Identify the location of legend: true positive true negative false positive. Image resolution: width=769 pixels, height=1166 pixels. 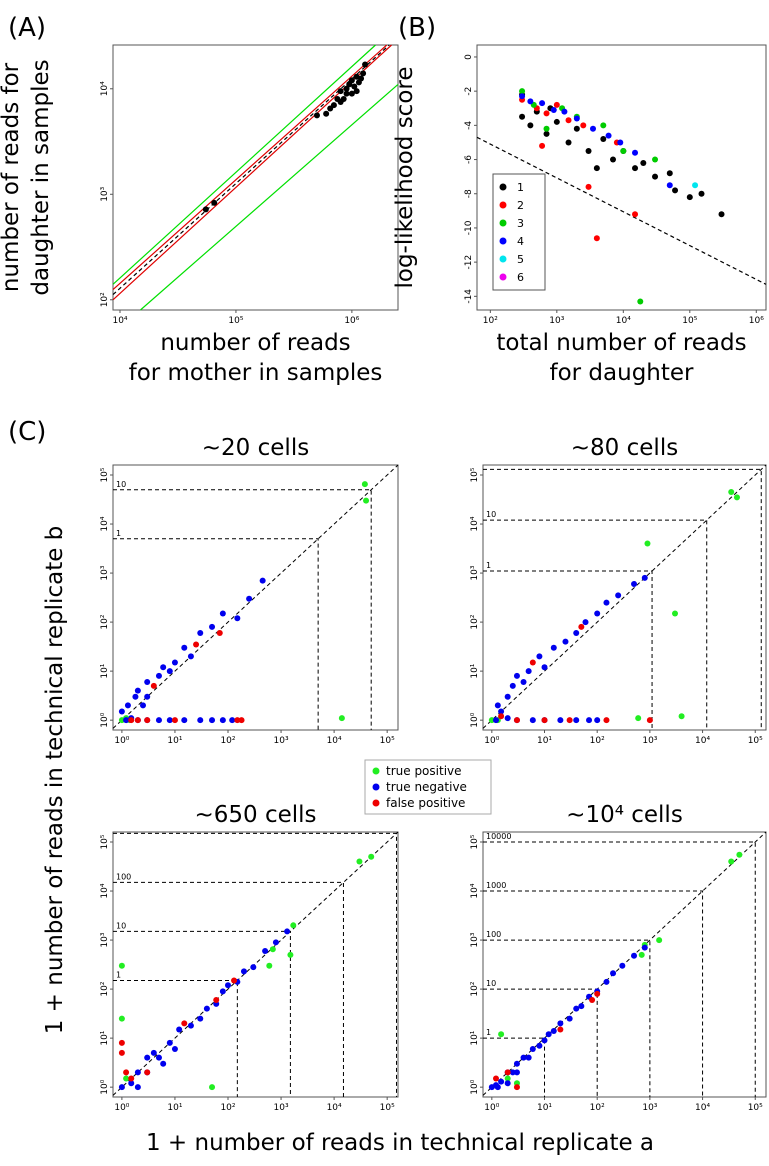
(428, 787).